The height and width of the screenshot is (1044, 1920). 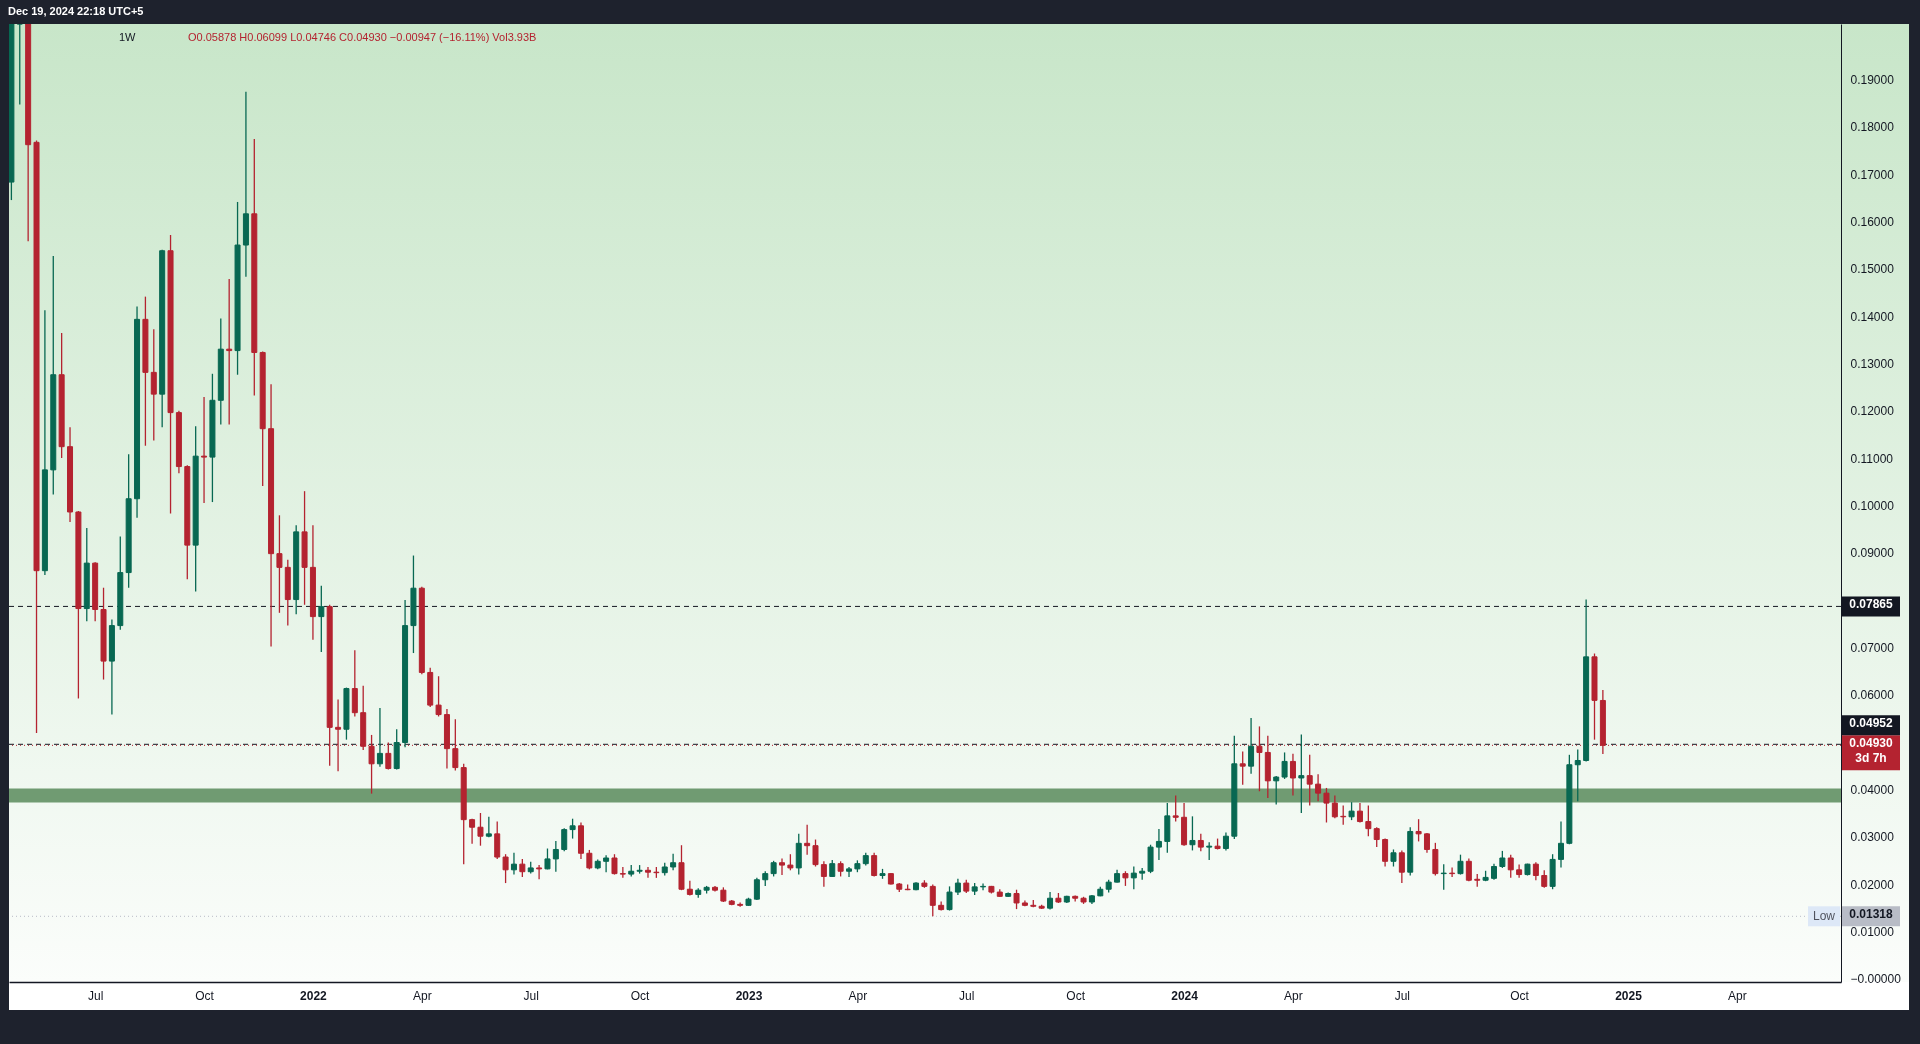 What do you see at coordinates (1872, 884) in the screenshot?
I see `y-tick-label: 0.02000` at bounding box center [1872, 884].